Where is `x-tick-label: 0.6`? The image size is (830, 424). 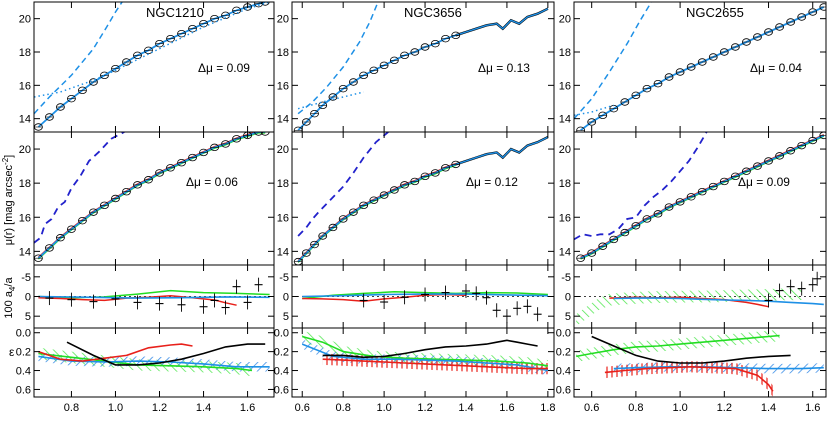 x-tick-label: 0.6 is located at coordinates (302, 408).